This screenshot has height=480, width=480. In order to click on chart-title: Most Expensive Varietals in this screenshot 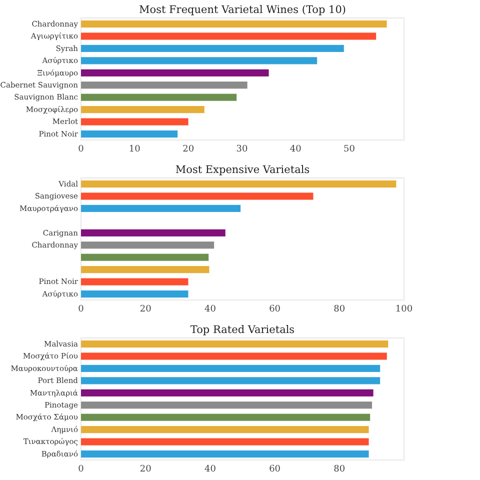, I will do `click(242, 170)`.